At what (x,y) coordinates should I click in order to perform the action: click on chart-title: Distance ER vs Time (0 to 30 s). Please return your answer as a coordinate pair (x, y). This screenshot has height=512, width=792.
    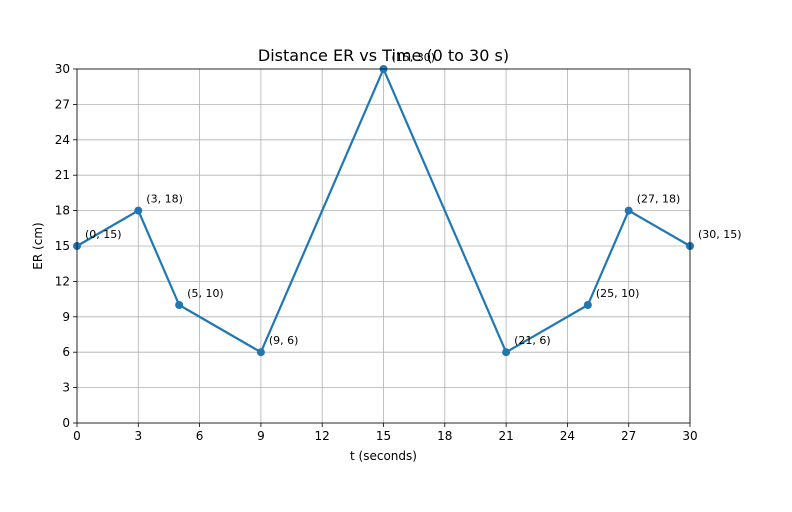
    Looking at the image, I should click on (383, 55).